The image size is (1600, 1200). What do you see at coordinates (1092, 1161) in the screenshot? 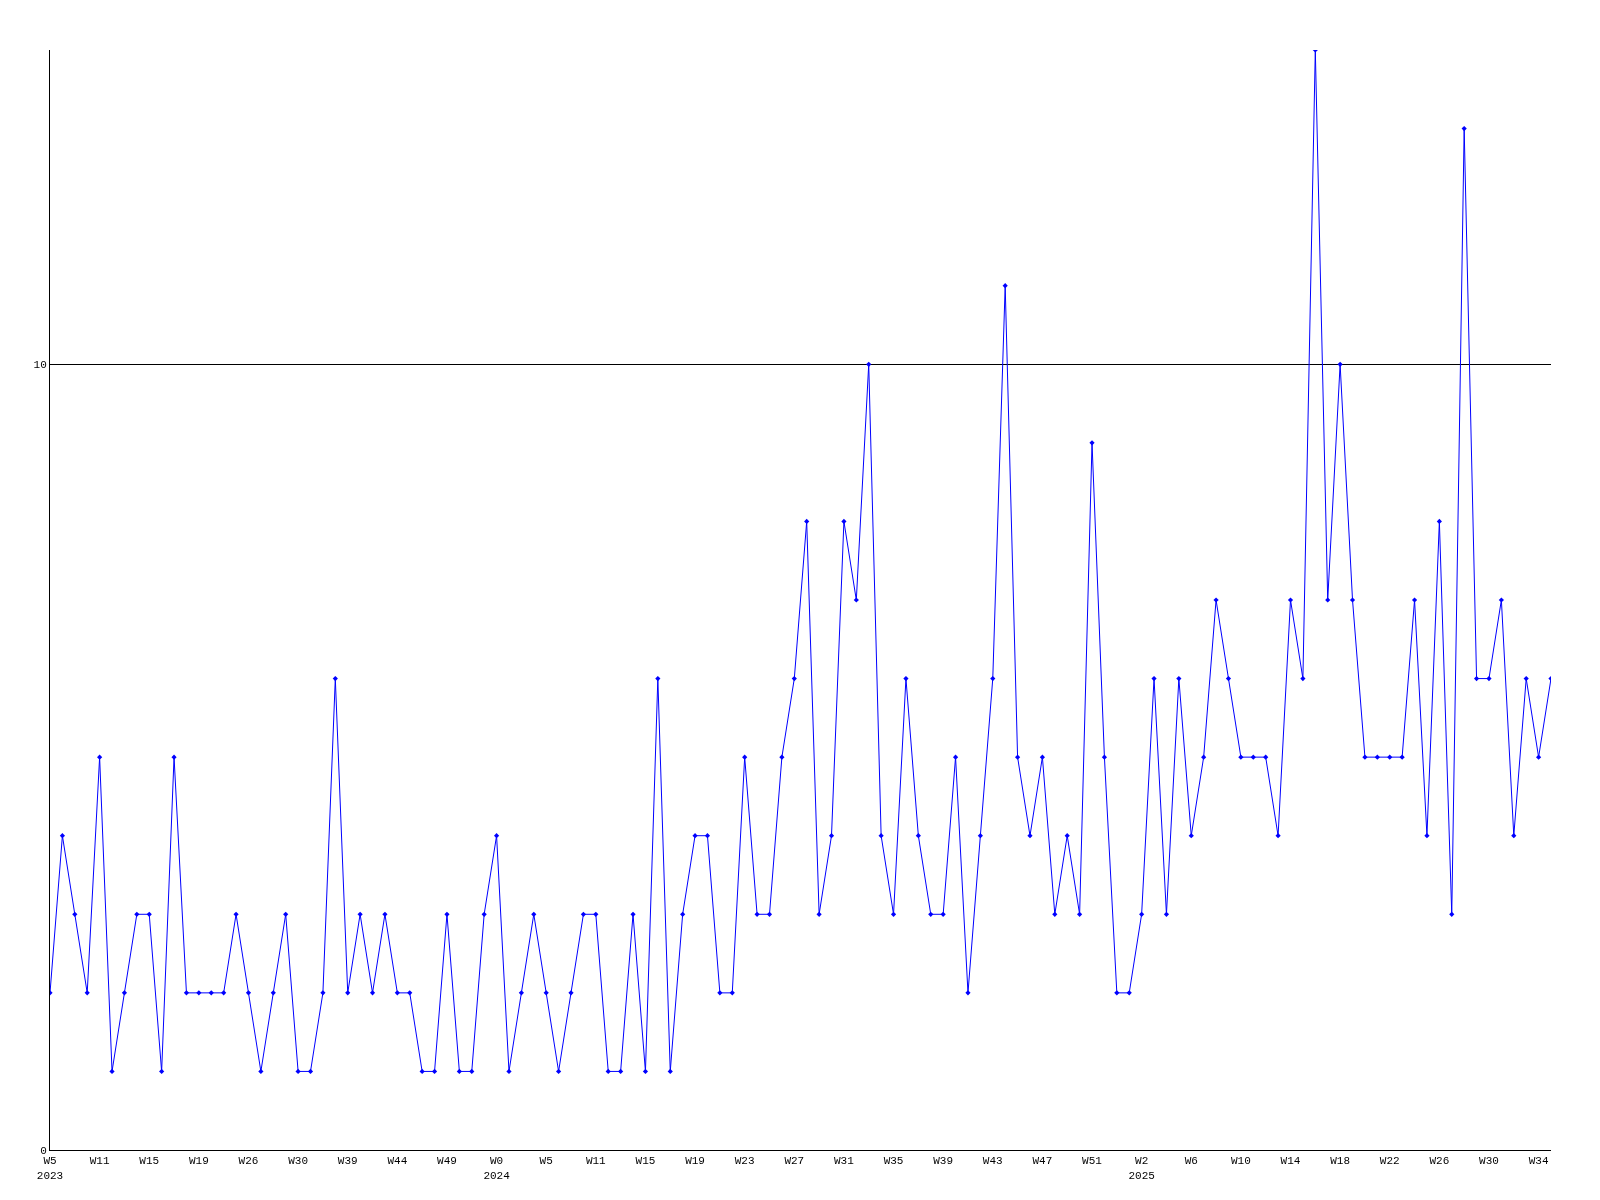
I see `x-tick-label: W51` at bounding box center [1092, 1161].